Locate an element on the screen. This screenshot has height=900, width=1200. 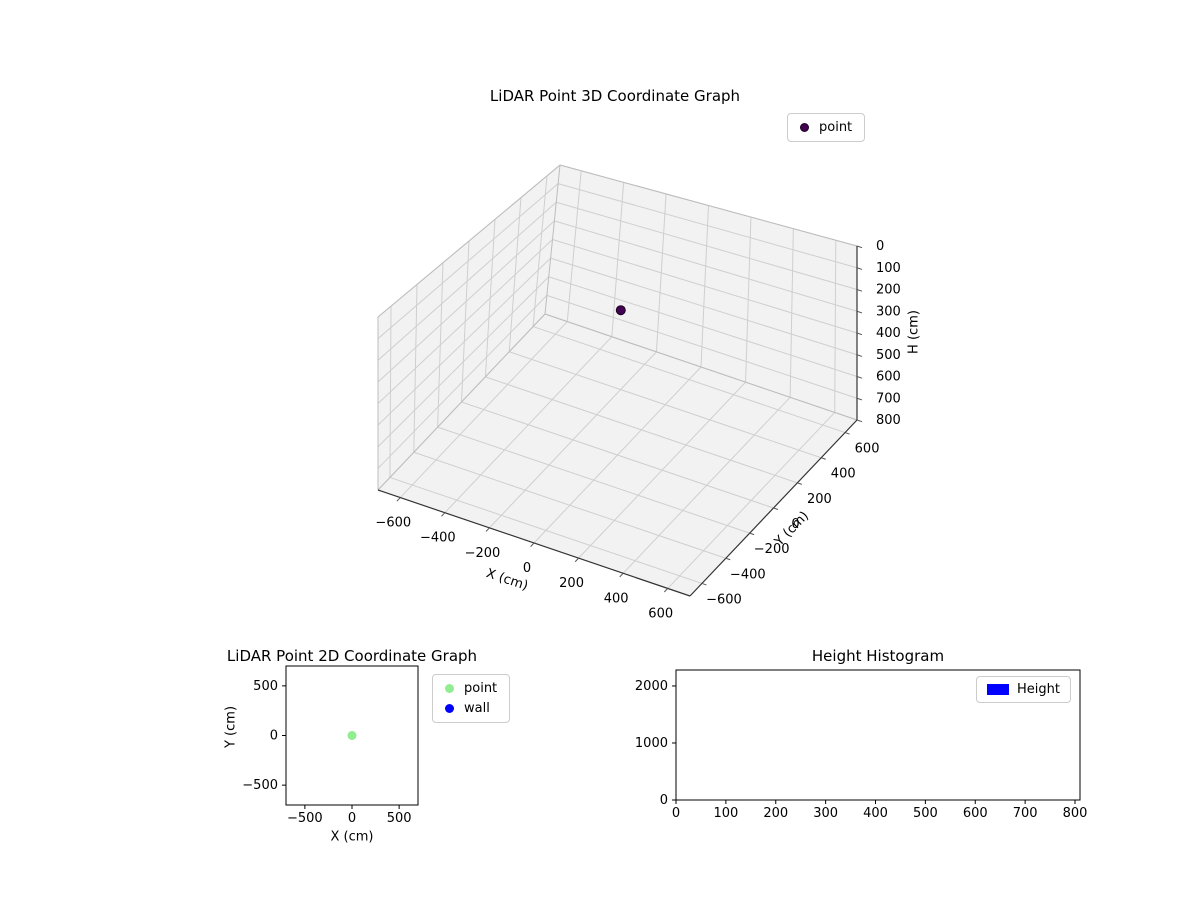
x-tick-label: −200 is located at coordinates (483, 553).